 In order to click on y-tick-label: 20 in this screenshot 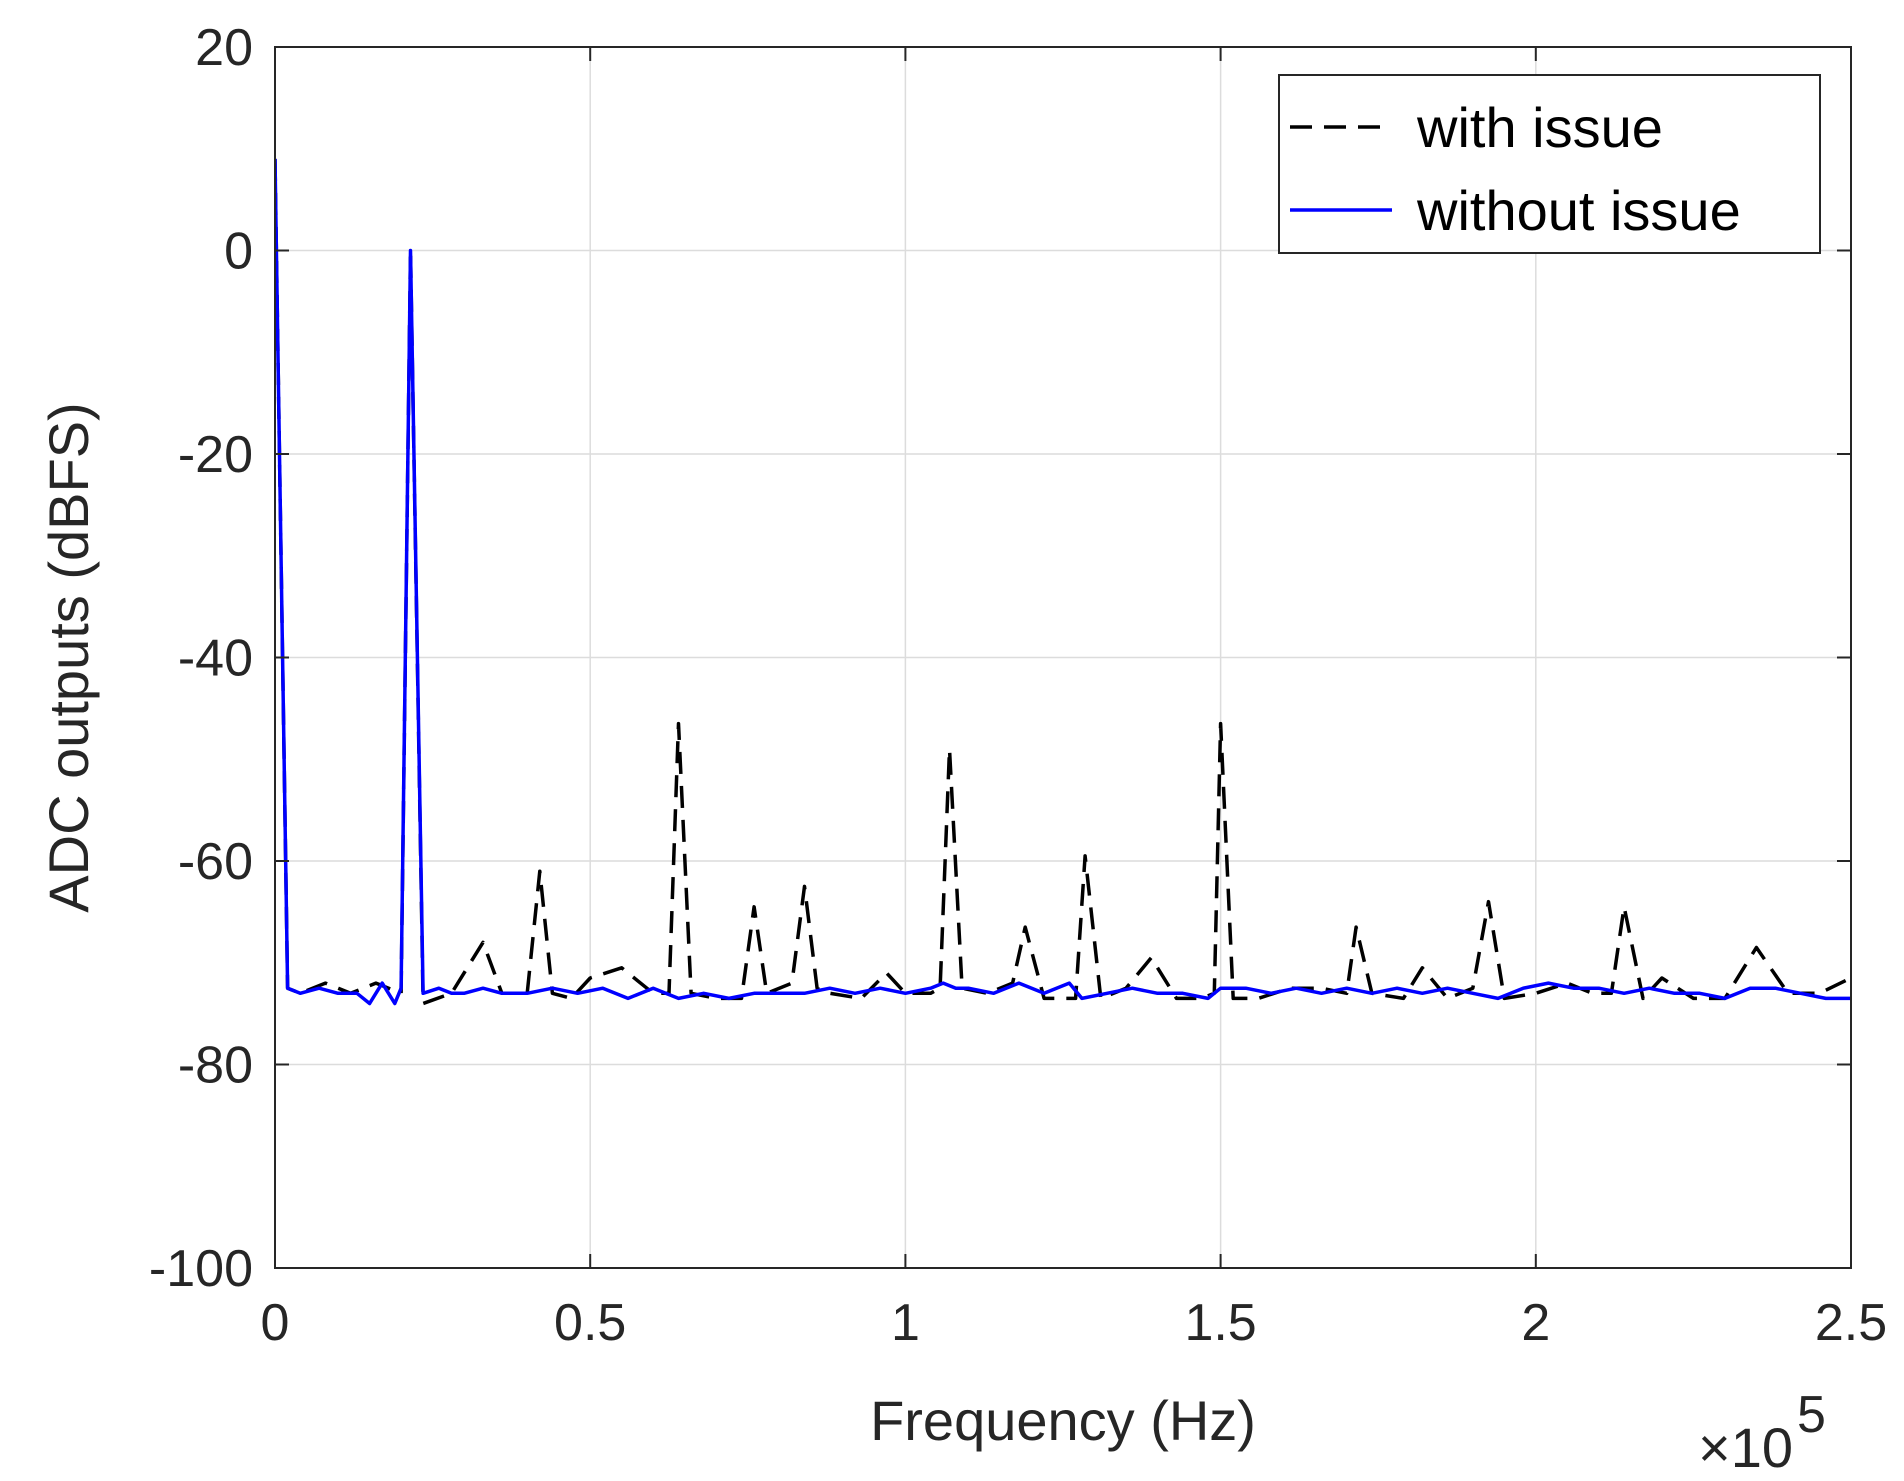, I will do `click(224, 48)`.